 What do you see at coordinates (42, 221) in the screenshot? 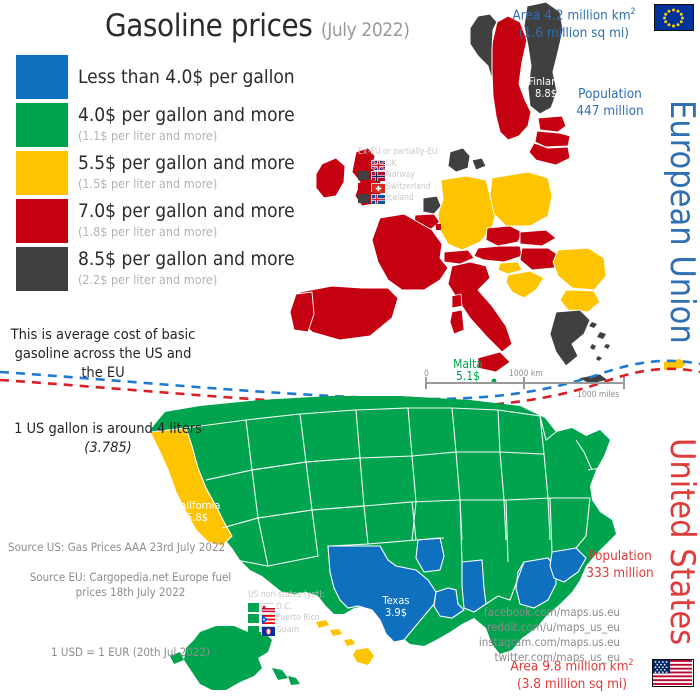
I see `legend-swatch-red` at bounding box center [42, 221].